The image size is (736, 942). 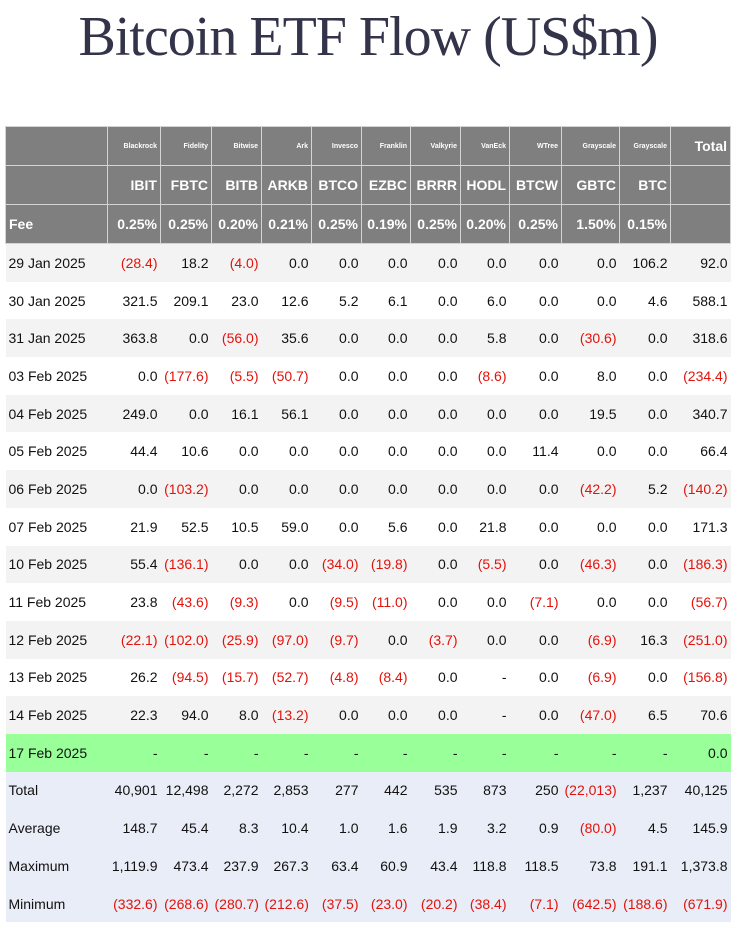 I want to click on provider-label: Blackrock, so click(x=134, y=146).